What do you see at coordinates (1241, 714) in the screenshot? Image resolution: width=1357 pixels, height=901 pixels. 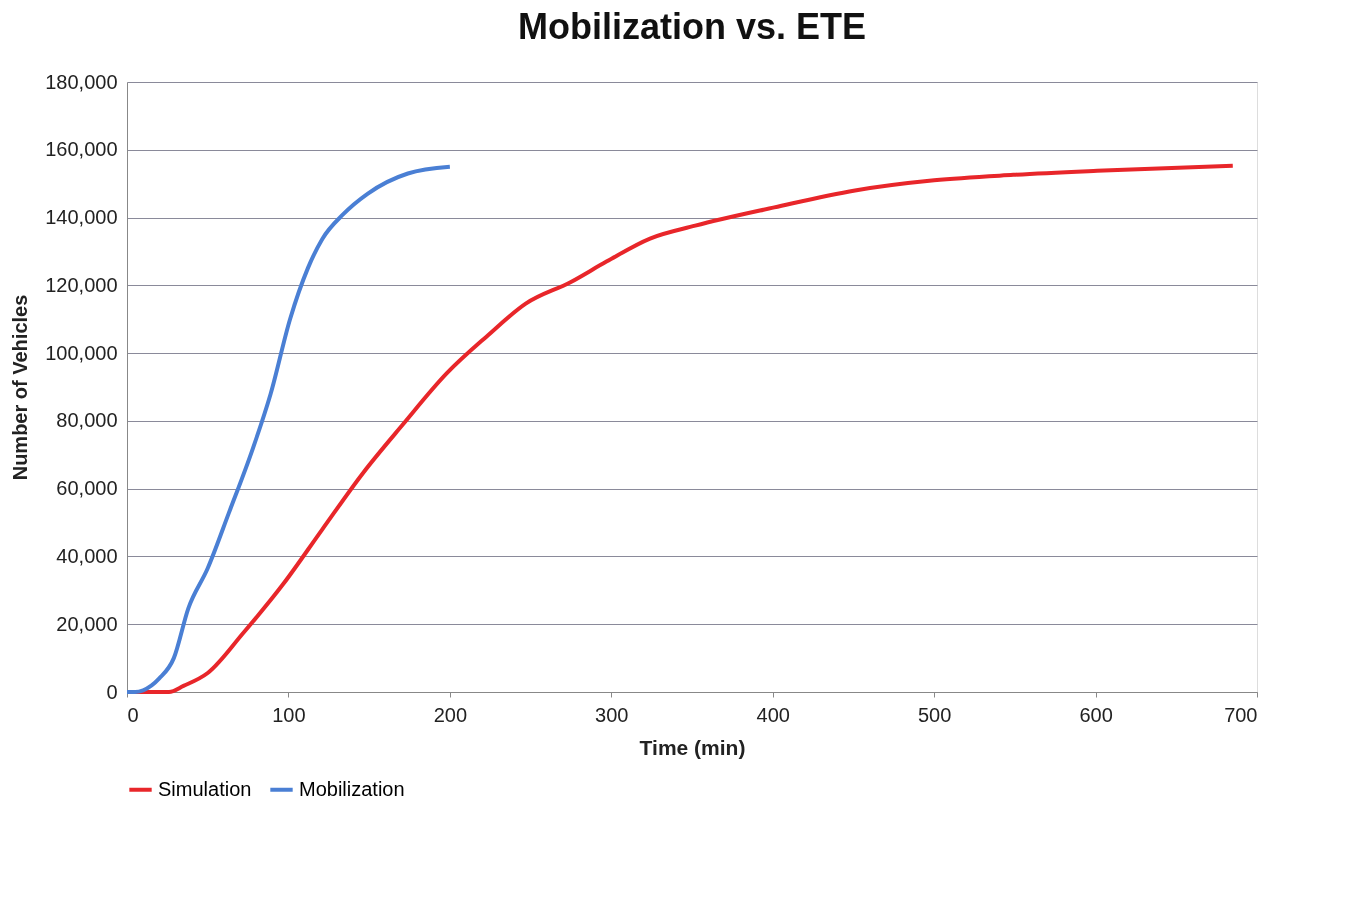 I see `x-tick-label: 700` at bounding box center [1241, 714].